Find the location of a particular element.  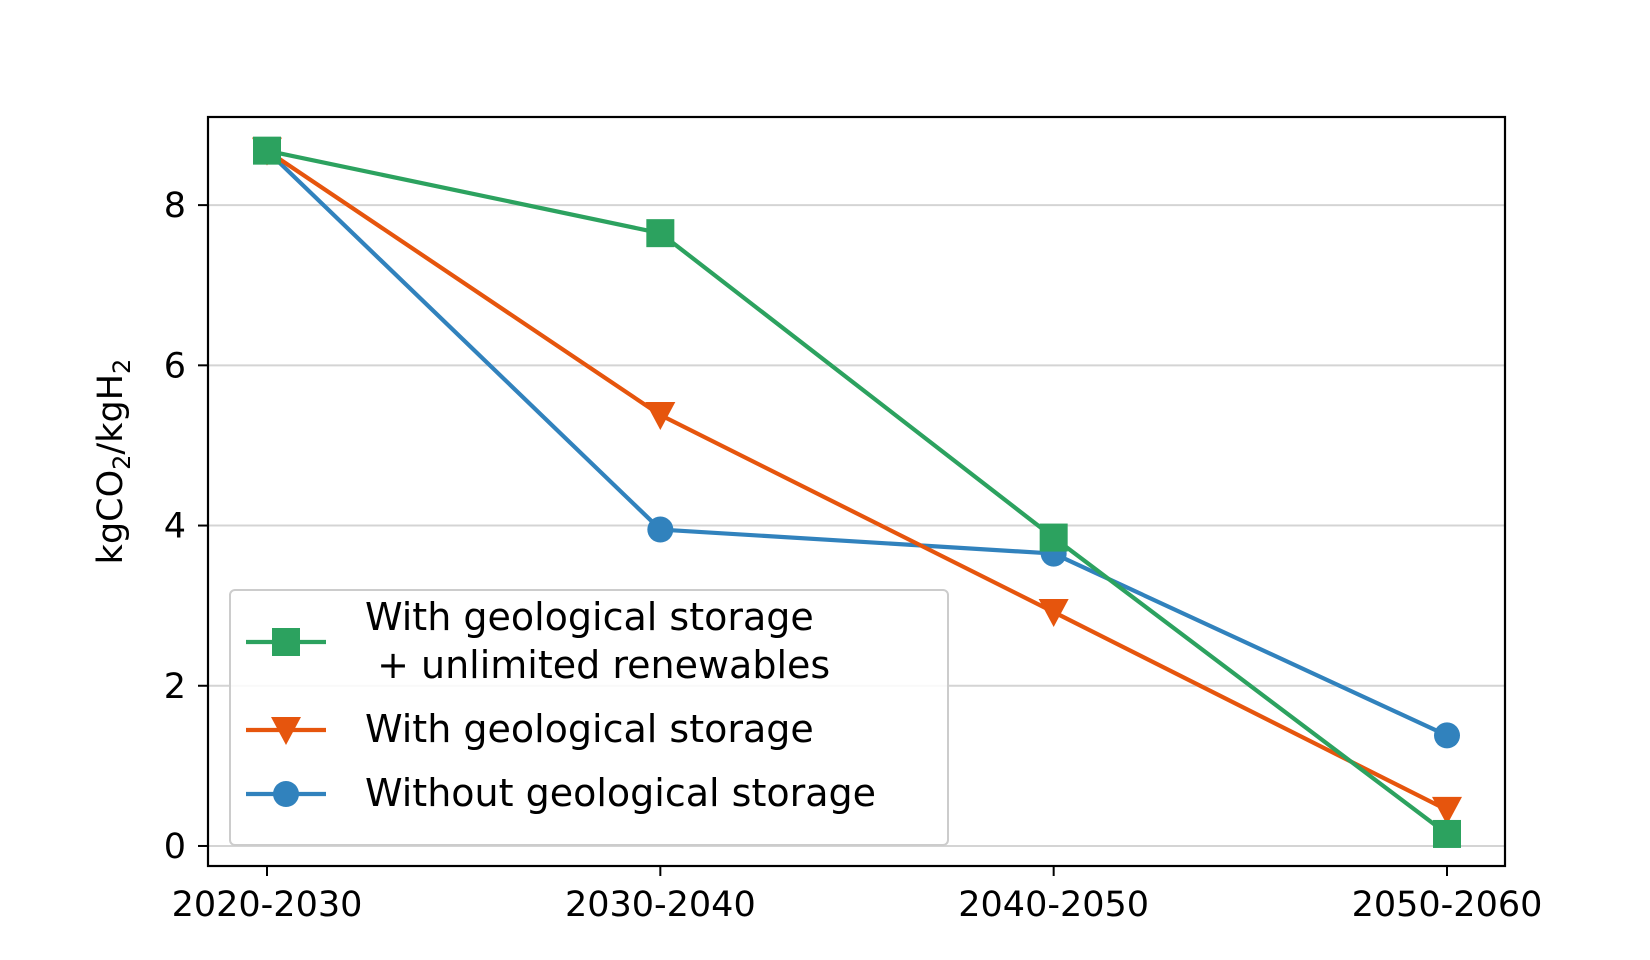

y-axis-label: kgCO2/kgH2 is located at coordinates (113, 462).